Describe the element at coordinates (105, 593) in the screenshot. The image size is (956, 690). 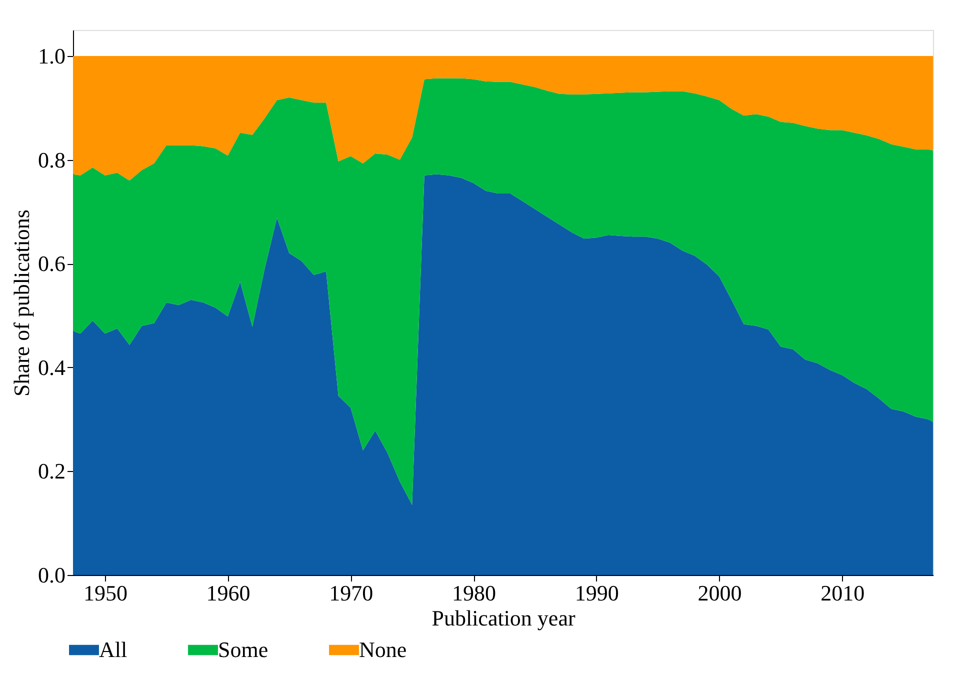
I see `x-tick-label: 1950` at that location.